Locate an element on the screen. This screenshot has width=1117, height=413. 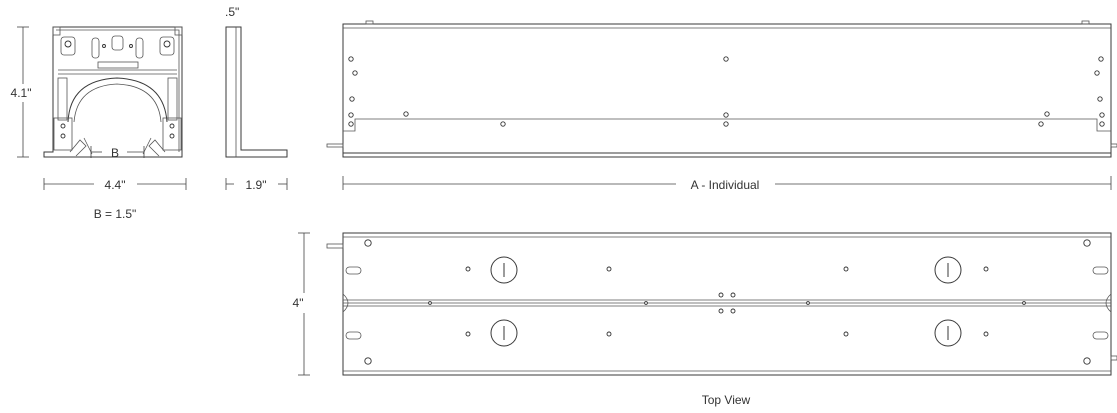
dim-width-top: 4" is located at coordinates (301, 304).